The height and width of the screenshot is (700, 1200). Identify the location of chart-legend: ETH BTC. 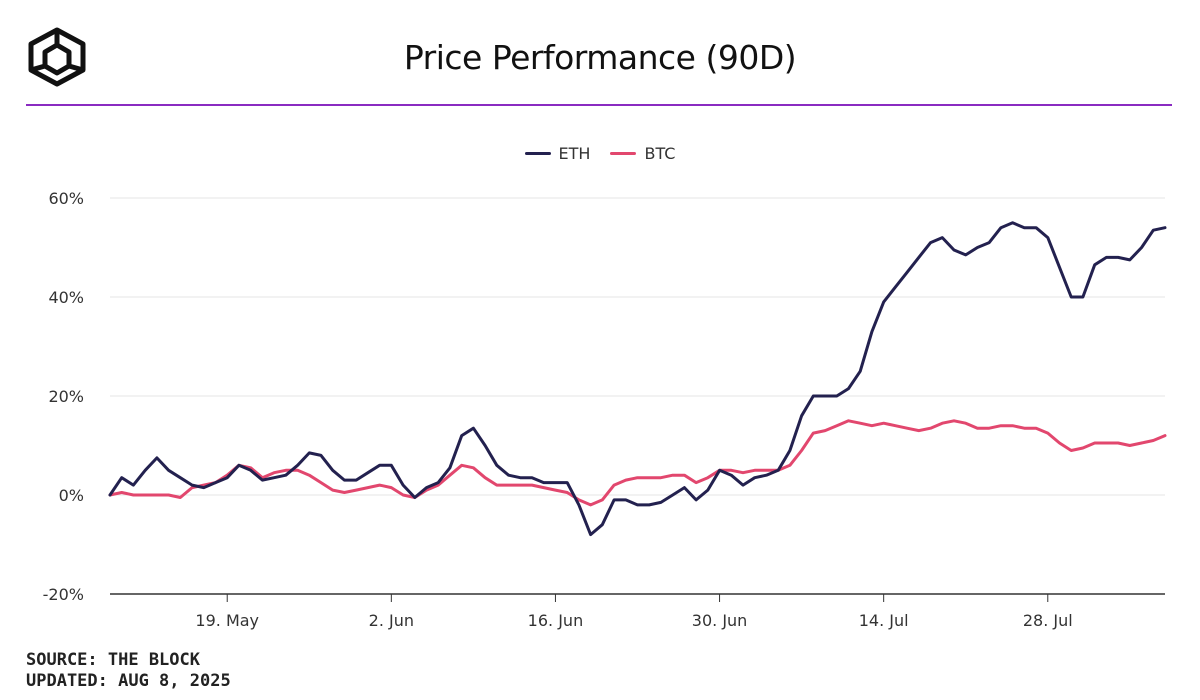
(600, 153).